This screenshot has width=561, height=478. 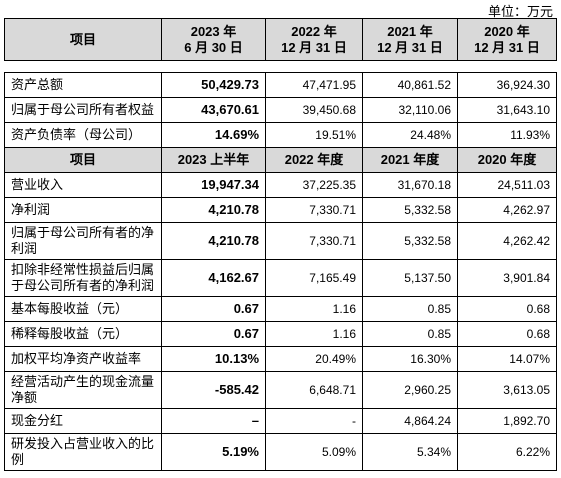 I want to click on value-cell: 37,225.35, so click(x=314, y=185).